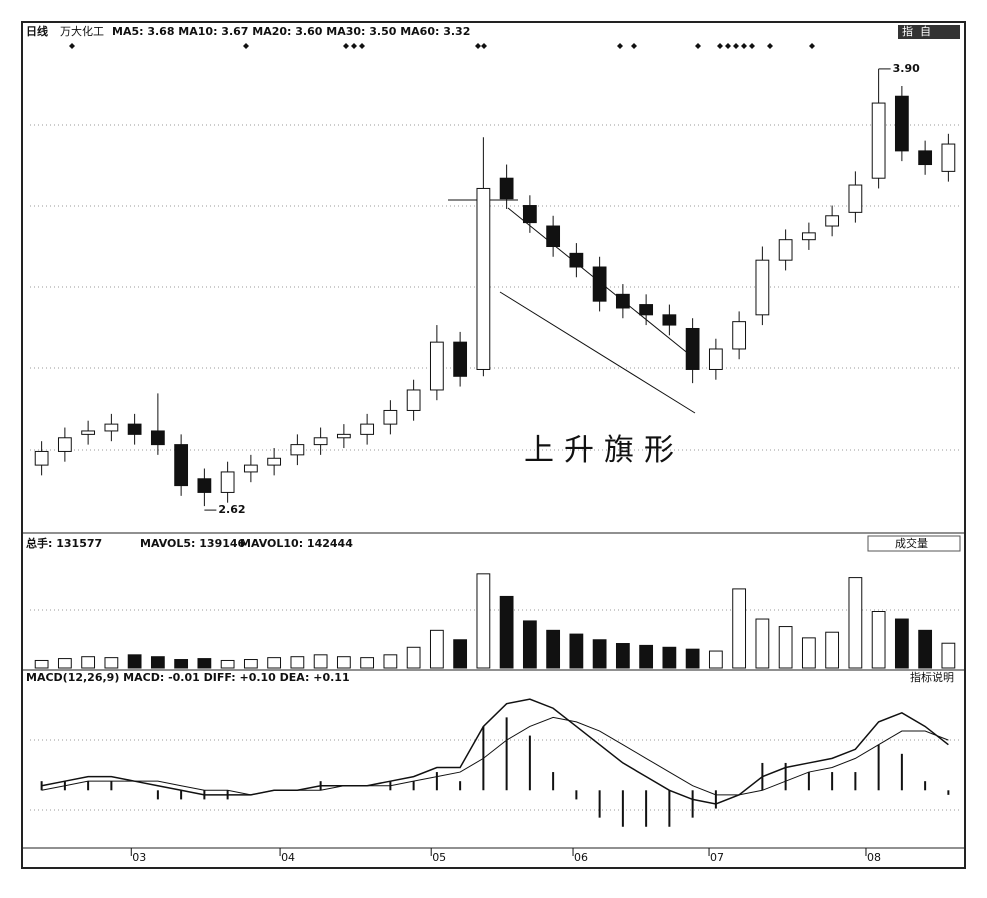 The height and width of the screenshot is (898, 987). What do you see at coordinates (495, 756) in the screenshot?
I see `macd-dea-line` at bounding box center [495, 756].